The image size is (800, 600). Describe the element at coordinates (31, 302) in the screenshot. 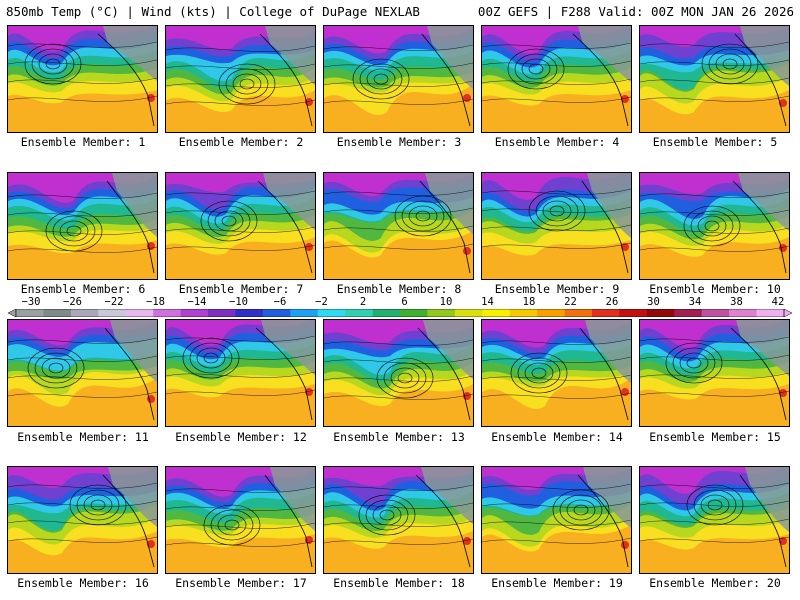

I see `colorbar-tick: −30` at that location.